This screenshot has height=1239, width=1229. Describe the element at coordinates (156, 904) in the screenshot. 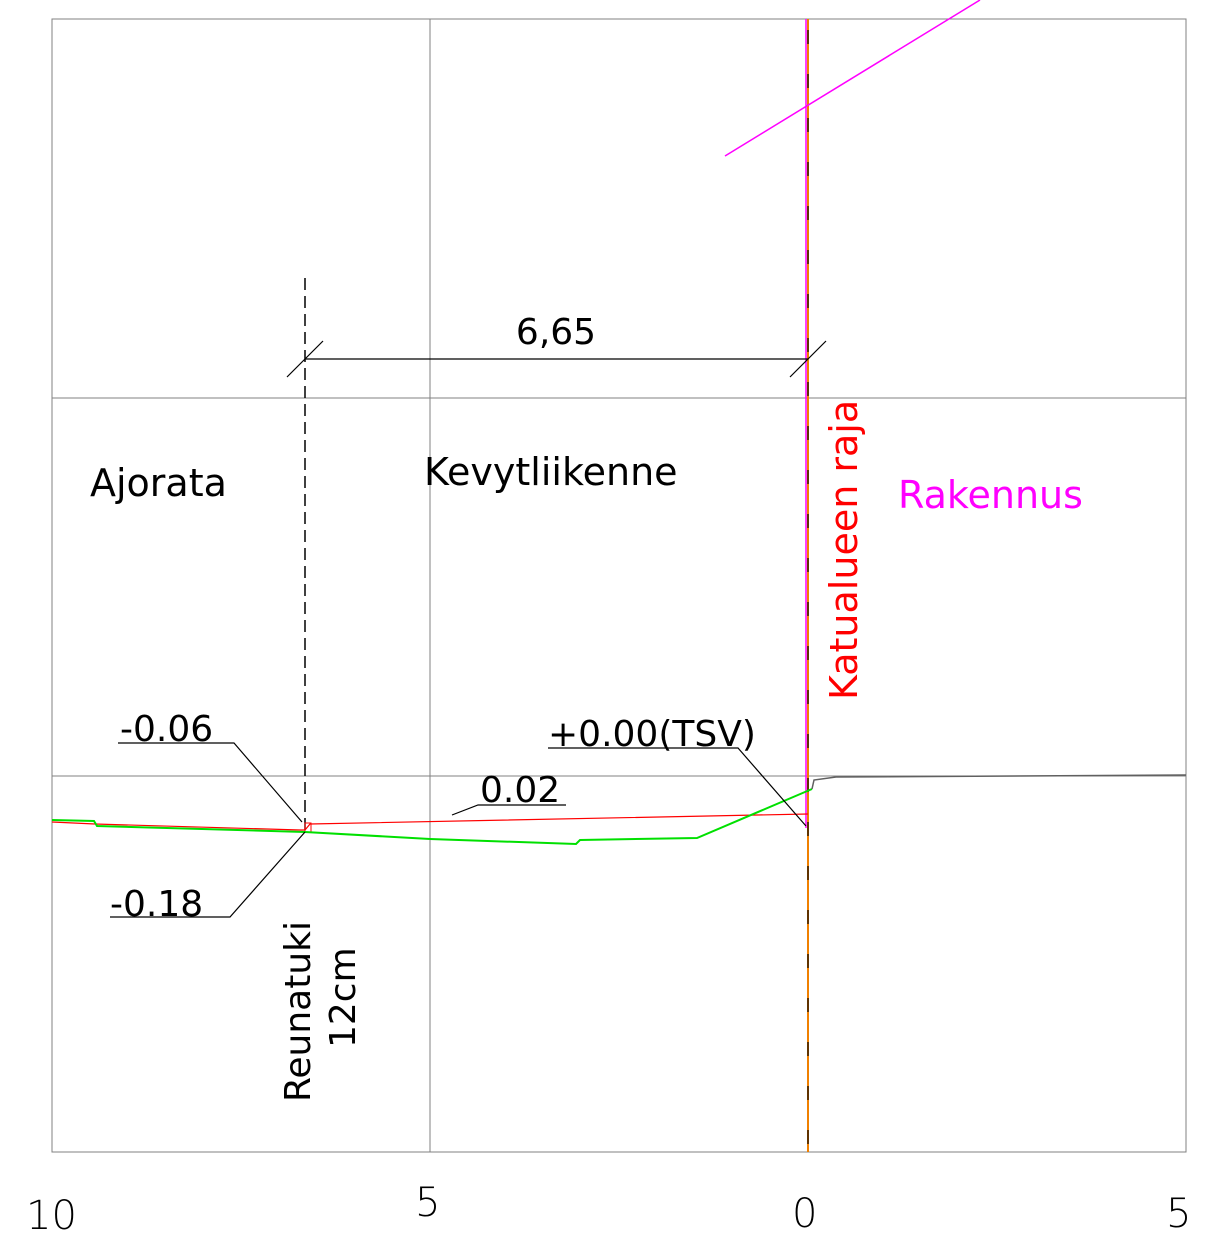

I see `level-curb-bottom: -0.18` at that location.